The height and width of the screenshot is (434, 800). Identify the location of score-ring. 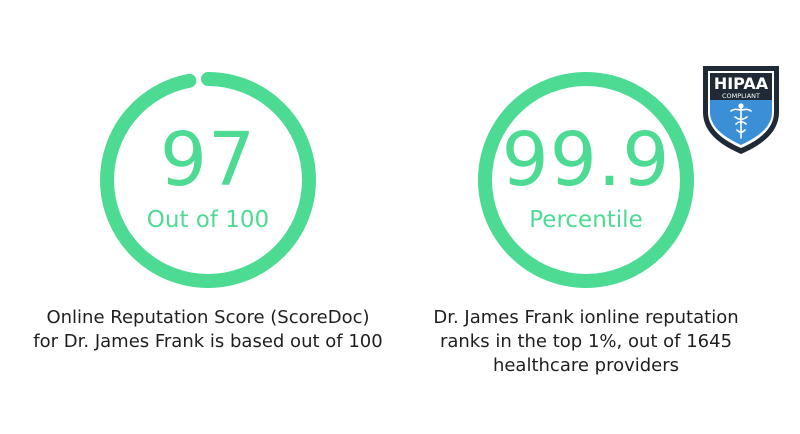
(208, 180).